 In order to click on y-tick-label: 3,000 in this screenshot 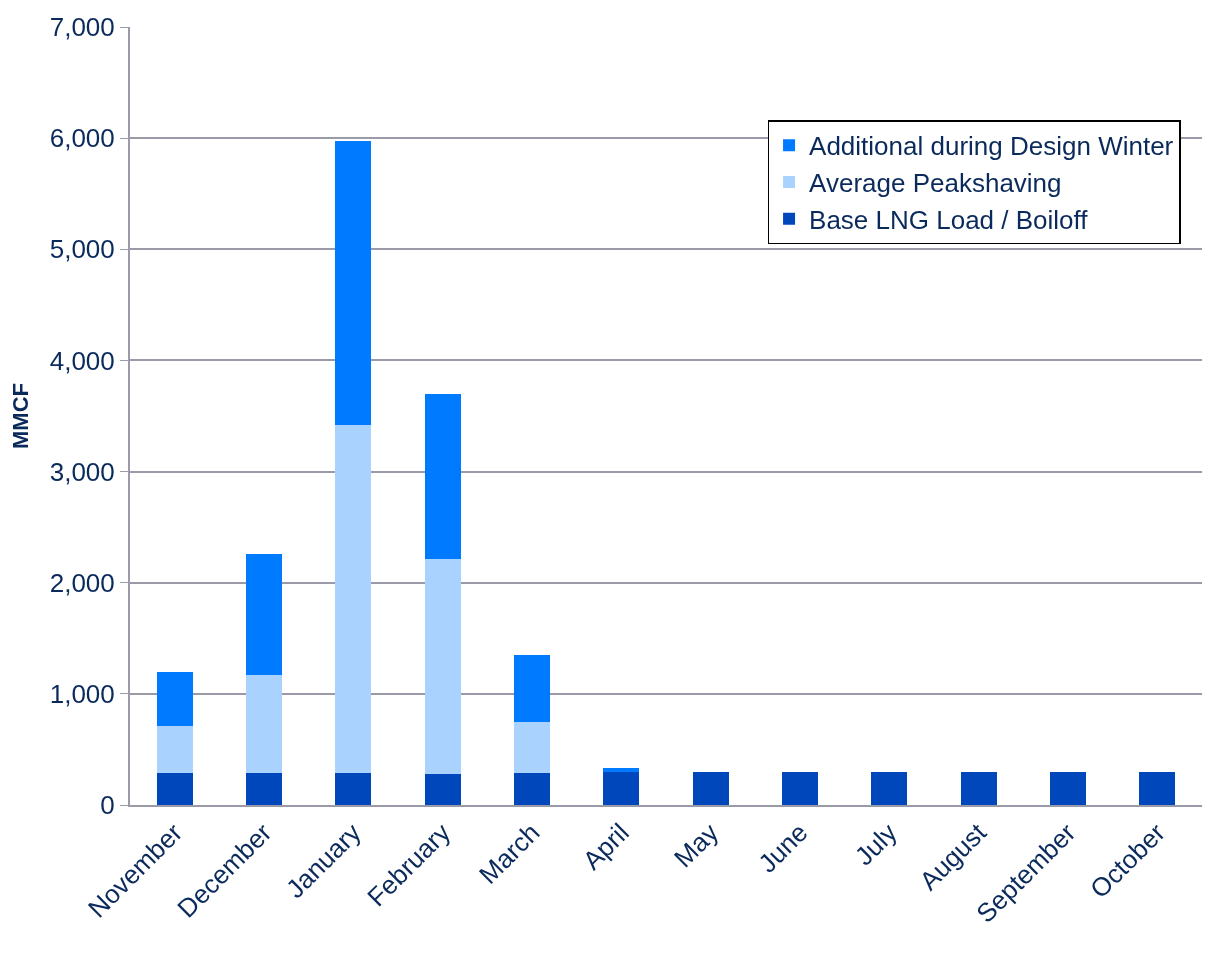, I will do `click(82, 471)`.